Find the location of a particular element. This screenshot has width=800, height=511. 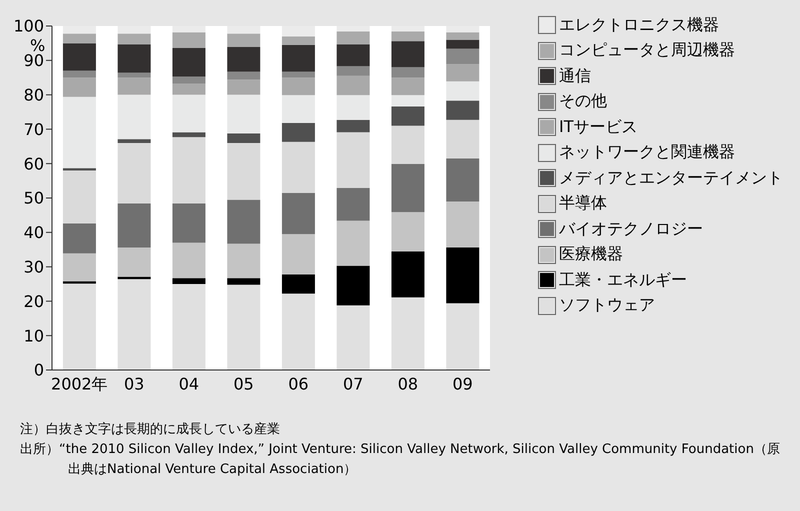

y-tick-label: 60 is located at coordinates (34, 164).